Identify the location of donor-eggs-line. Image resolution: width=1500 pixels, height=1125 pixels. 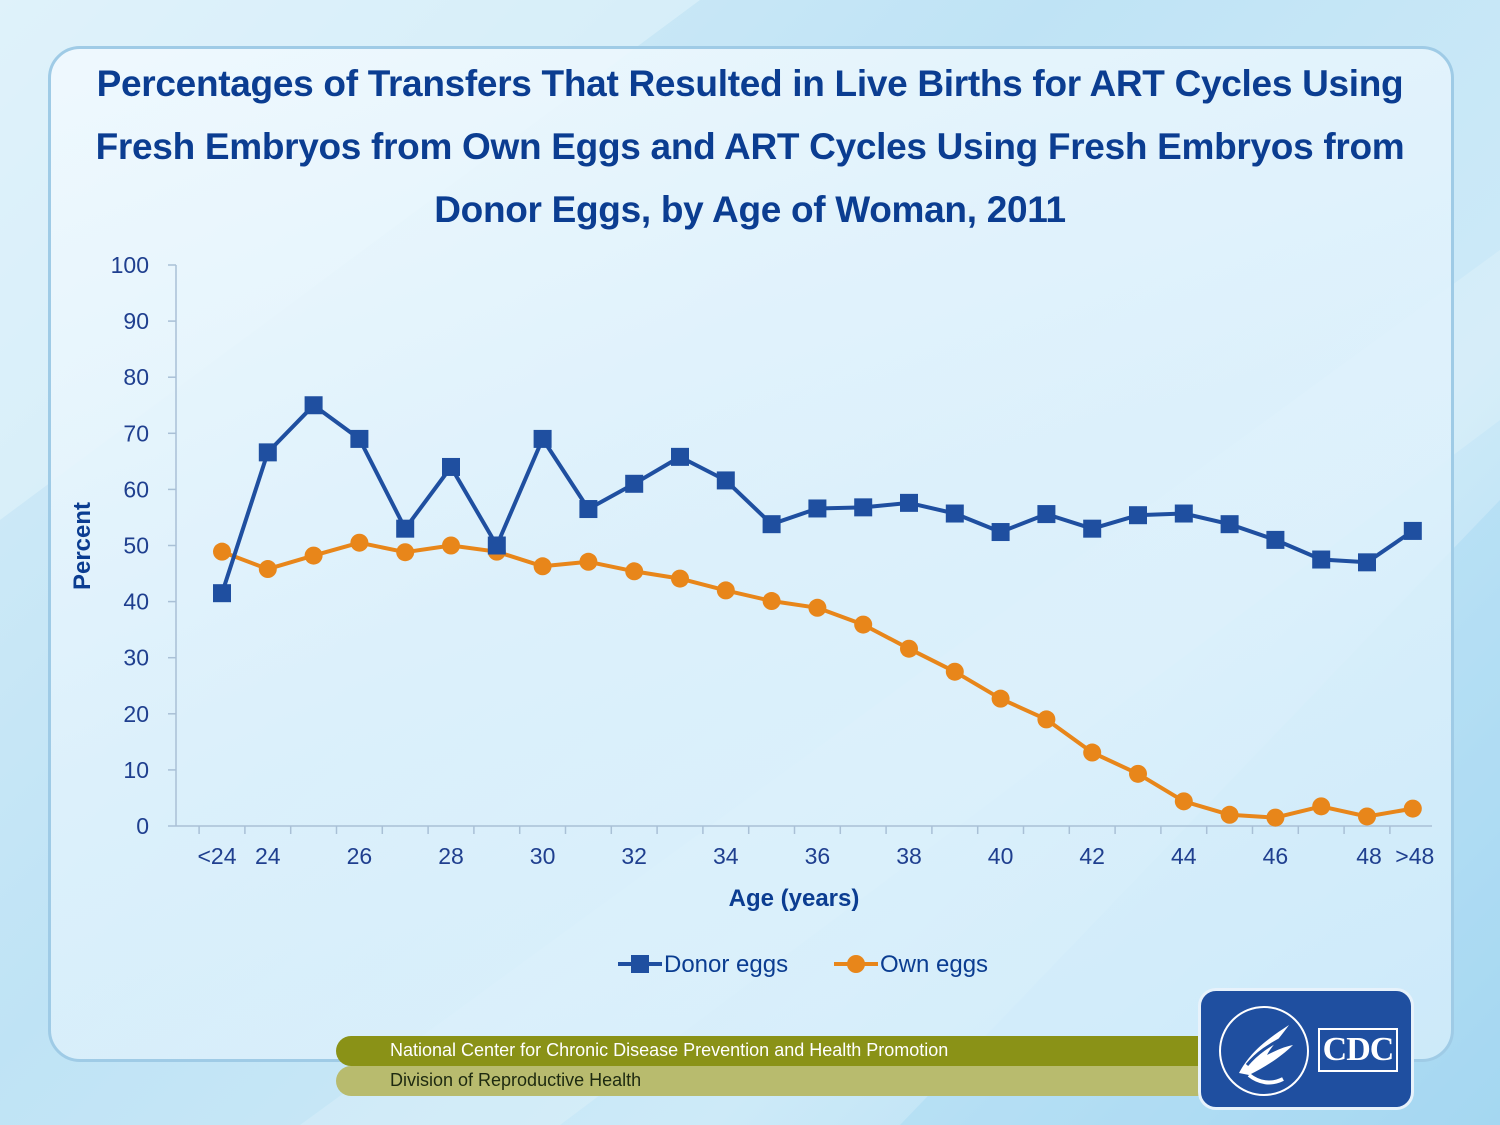
(817, 498).